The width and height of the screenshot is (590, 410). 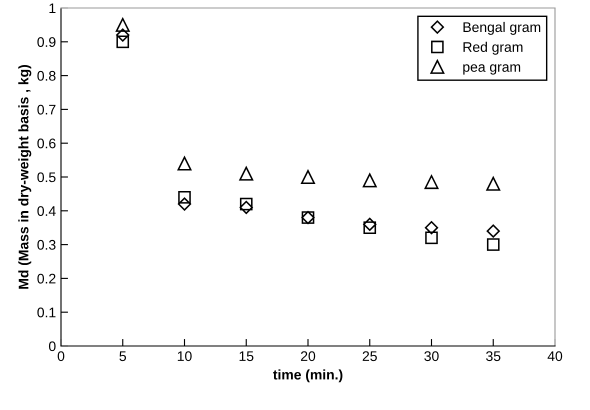 What do you see at coordinates (308, 356) in the screenshot?
I see `x-tick-label: 20` at bounding box center [308, 356].